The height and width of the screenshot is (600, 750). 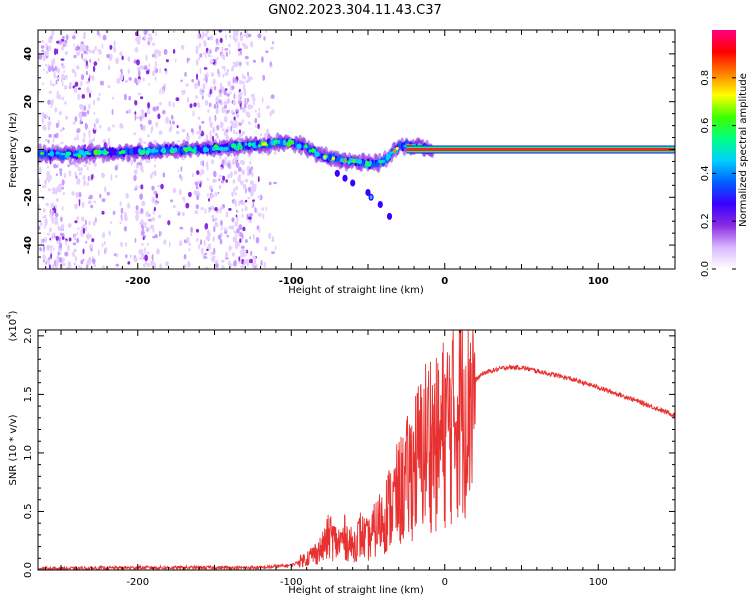 What do you see at coordinates (356, 590) in the screenshot?
I see `snr-x-axis-label: Height of straight line (km)` at bounding box center [356, 590].